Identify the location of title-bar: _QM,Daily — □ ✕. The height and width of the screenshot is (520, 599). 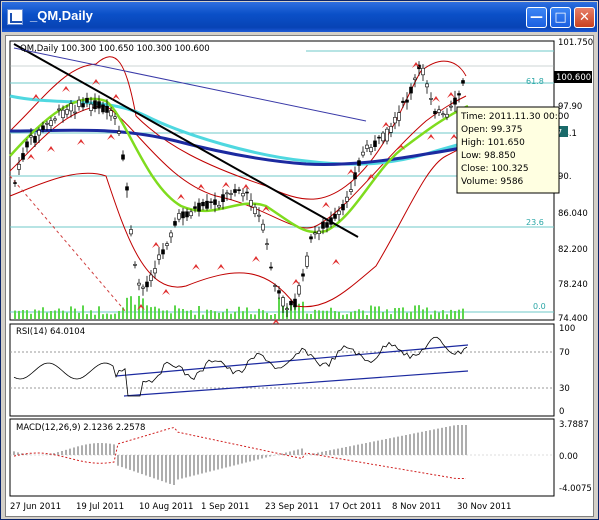
(299, 17).